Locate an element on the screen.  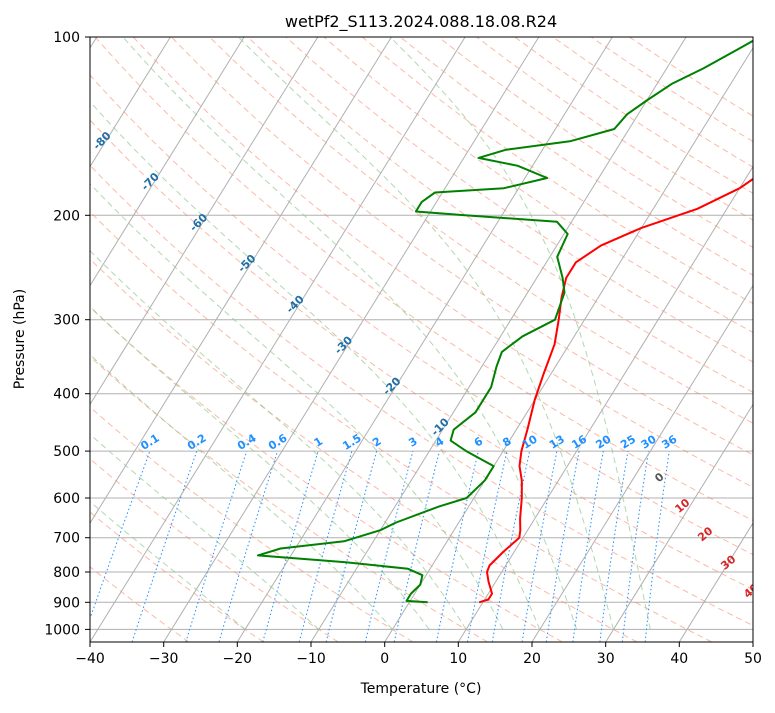
x-tick-label: −20 is located at coordinates (238, 659).